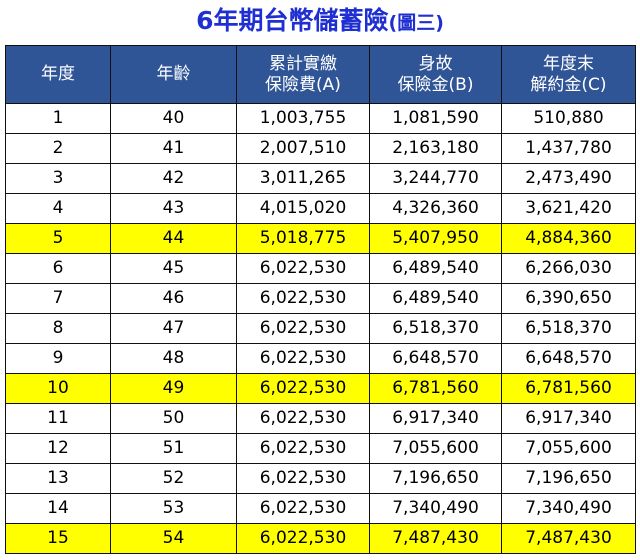  Describe the element at coordinates (568, 358) in the screenshot. I see `cell-surrender-value: 6,648,570` at that location.